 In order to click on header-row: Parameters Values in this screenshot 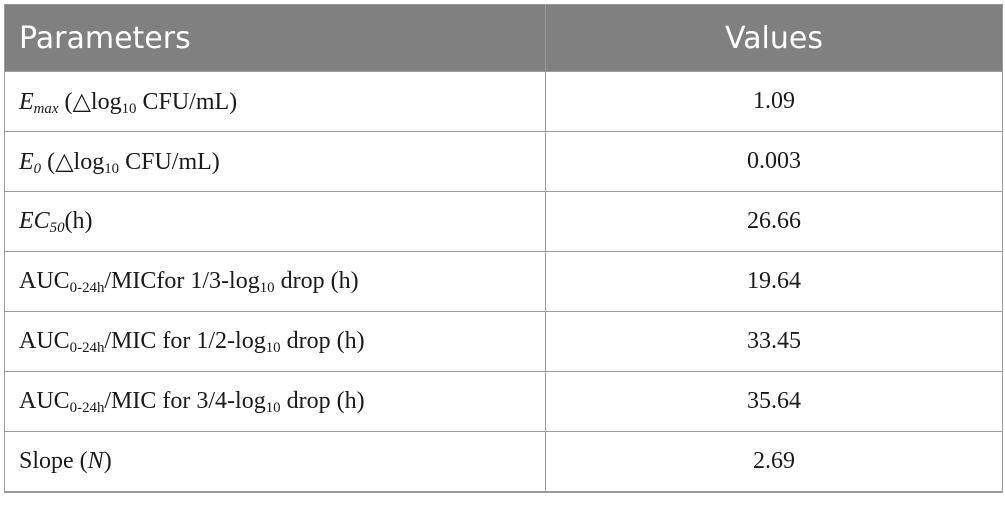, I will do `click(503, 38)`.